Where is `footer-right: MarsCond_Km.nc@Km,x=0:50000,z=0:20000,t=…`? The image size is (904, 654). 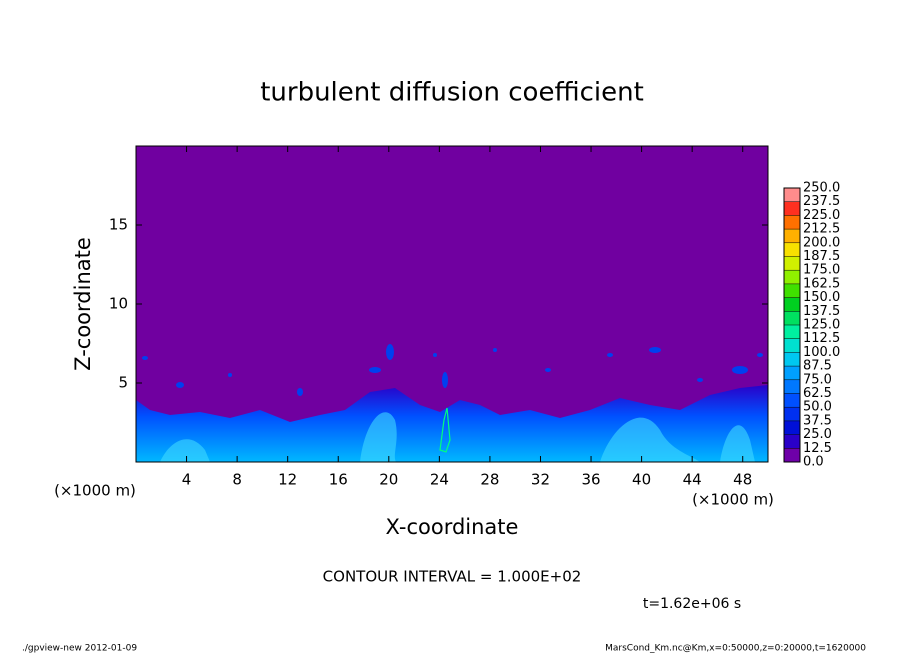 footer-right: MarsCond_Km.nc@Km,x=0:50000,z=0:20000,t=… is located at coordinates (735, 649).